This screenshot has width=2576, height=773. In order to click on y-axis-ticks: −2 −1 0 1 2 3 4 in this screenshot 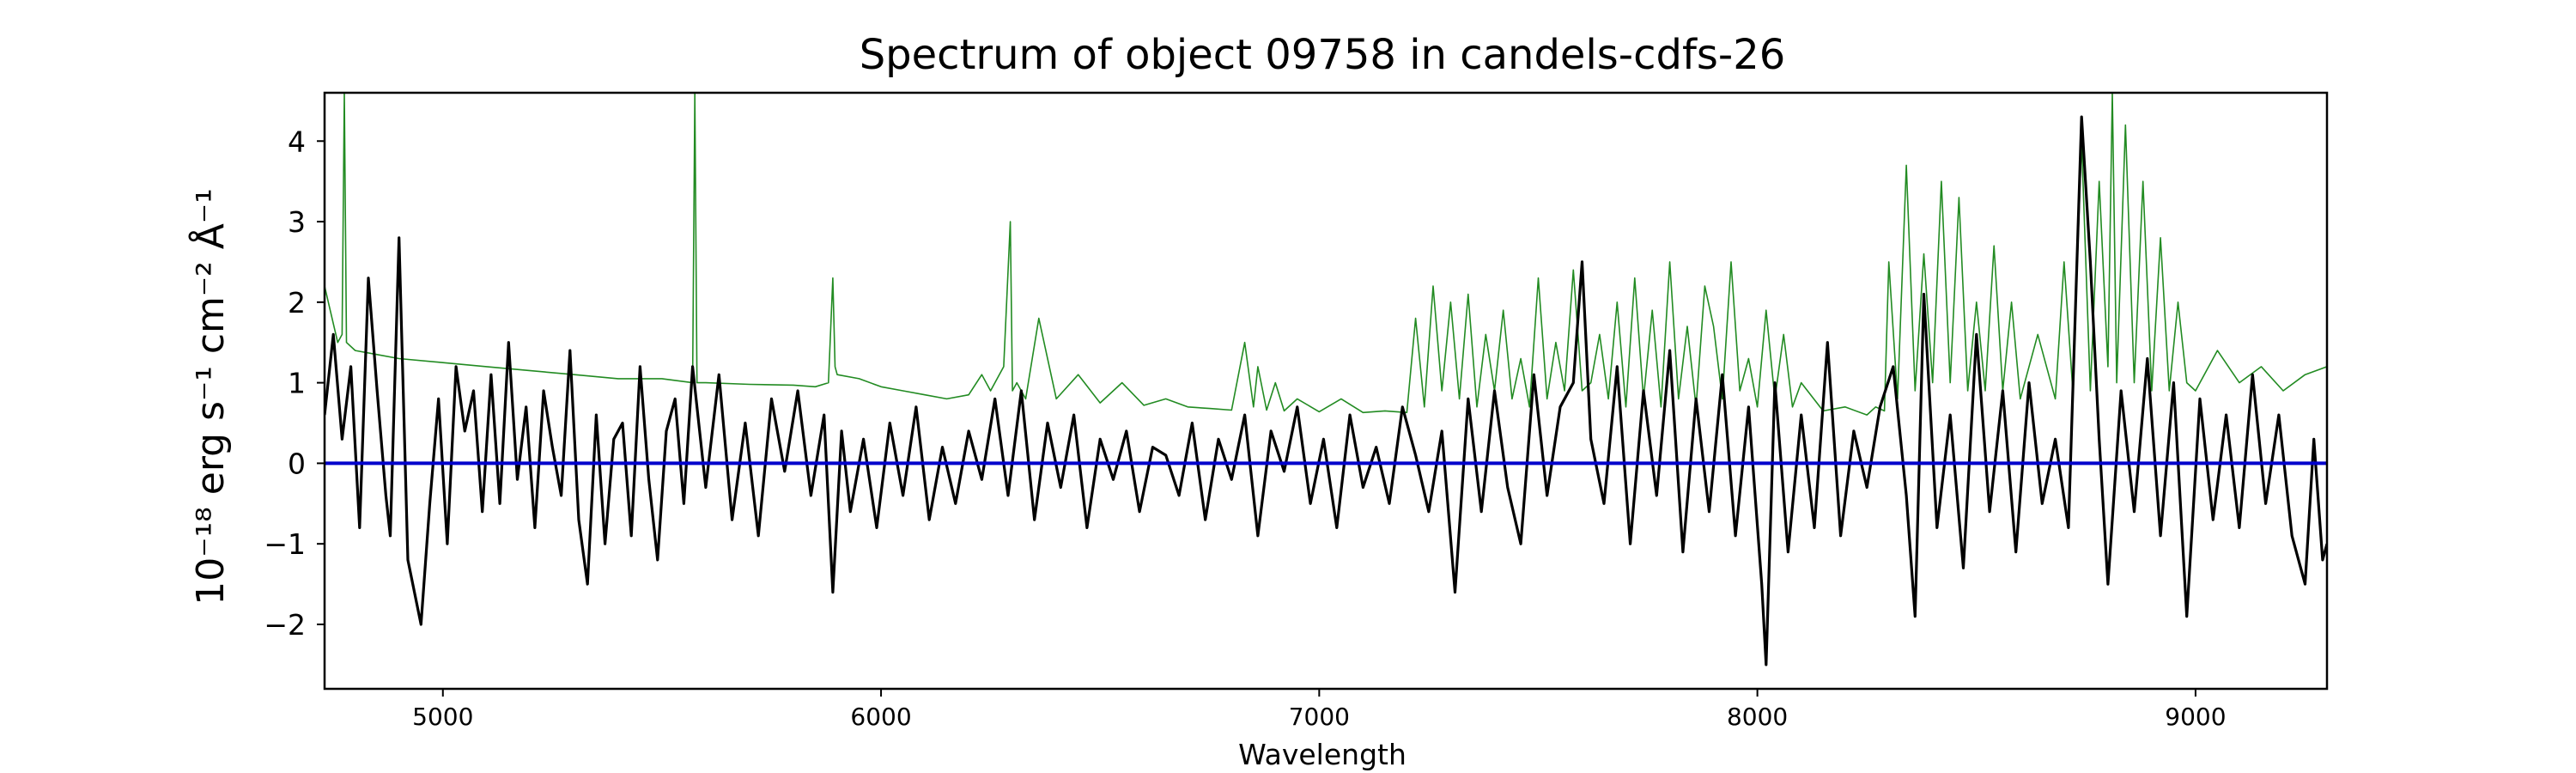, I will do `click(294, 383)`.